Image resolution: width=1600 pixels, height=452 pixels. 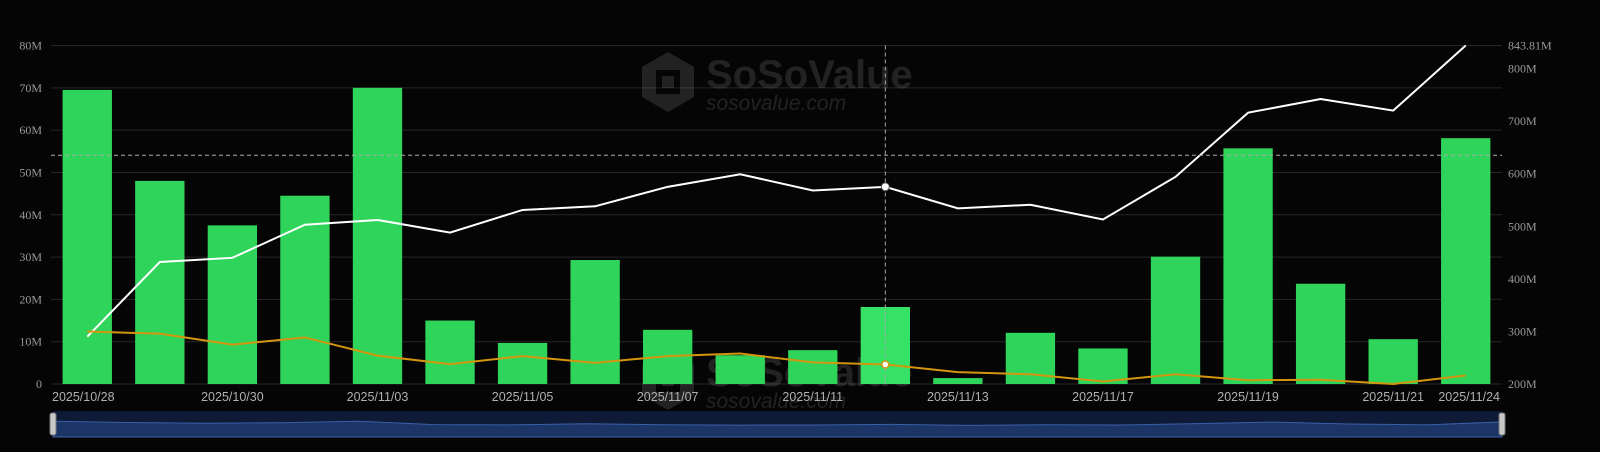 I want to click on x-tick-label: 2025/11/19, so click(x=1248, y=397).